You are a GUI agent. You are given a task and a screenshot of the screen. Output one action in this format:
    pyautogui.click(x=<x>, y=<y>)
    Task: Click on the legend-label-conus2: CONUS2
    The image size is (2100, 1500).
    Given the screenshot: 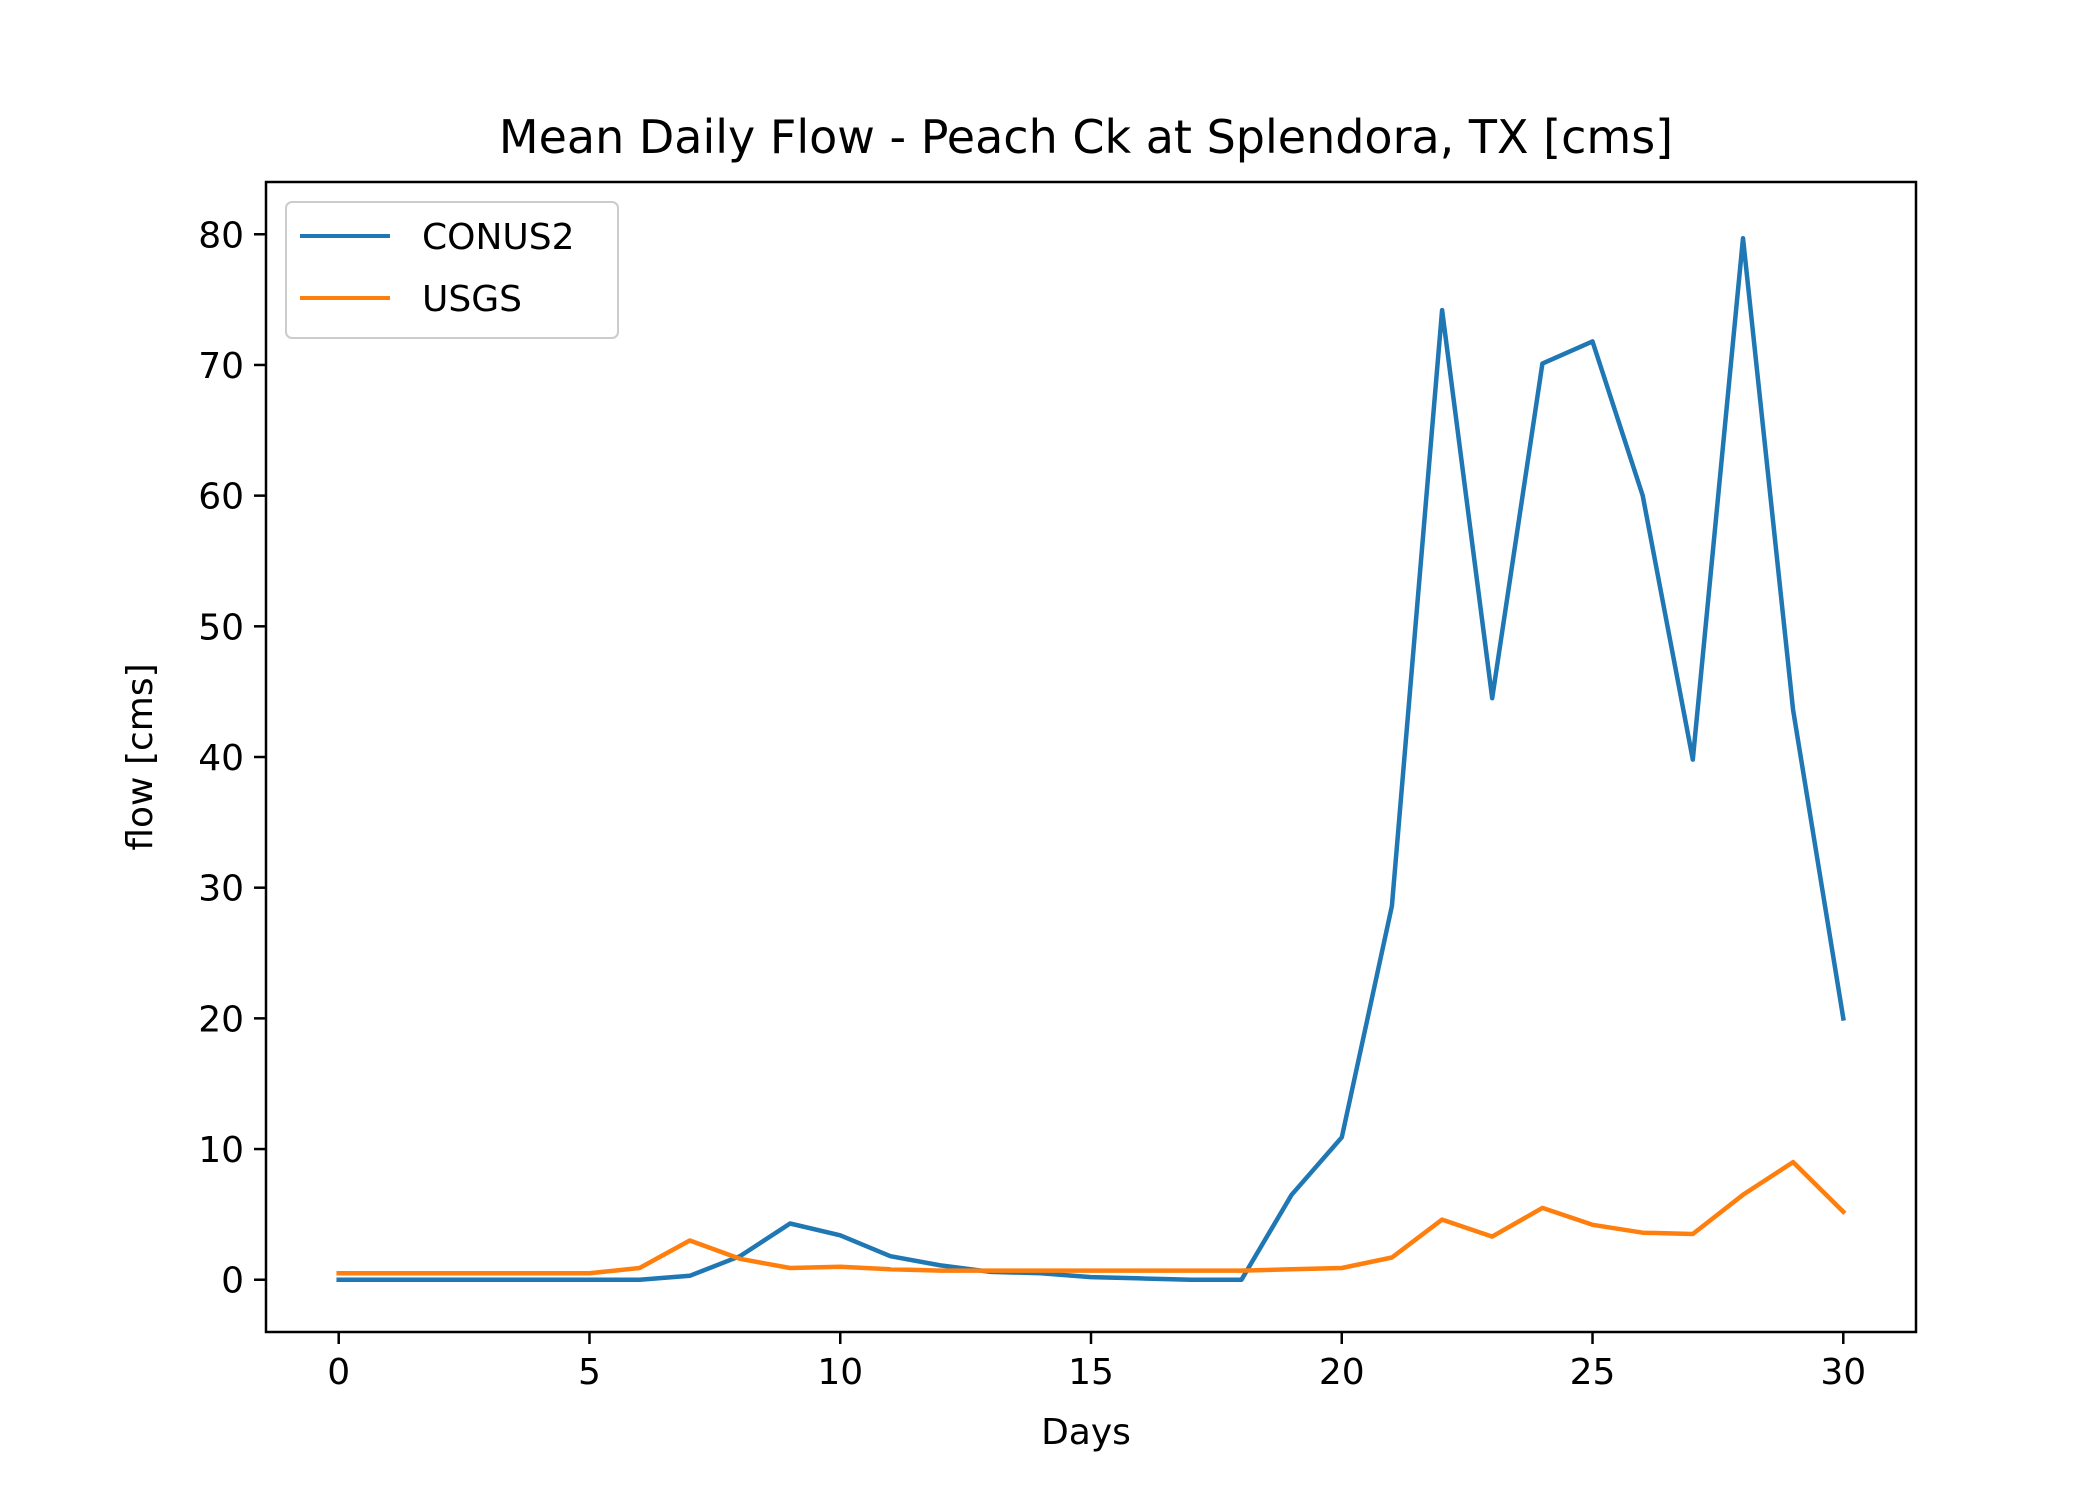 What is the action you would take?
    pyautogui.click(x=498, y=237)
    